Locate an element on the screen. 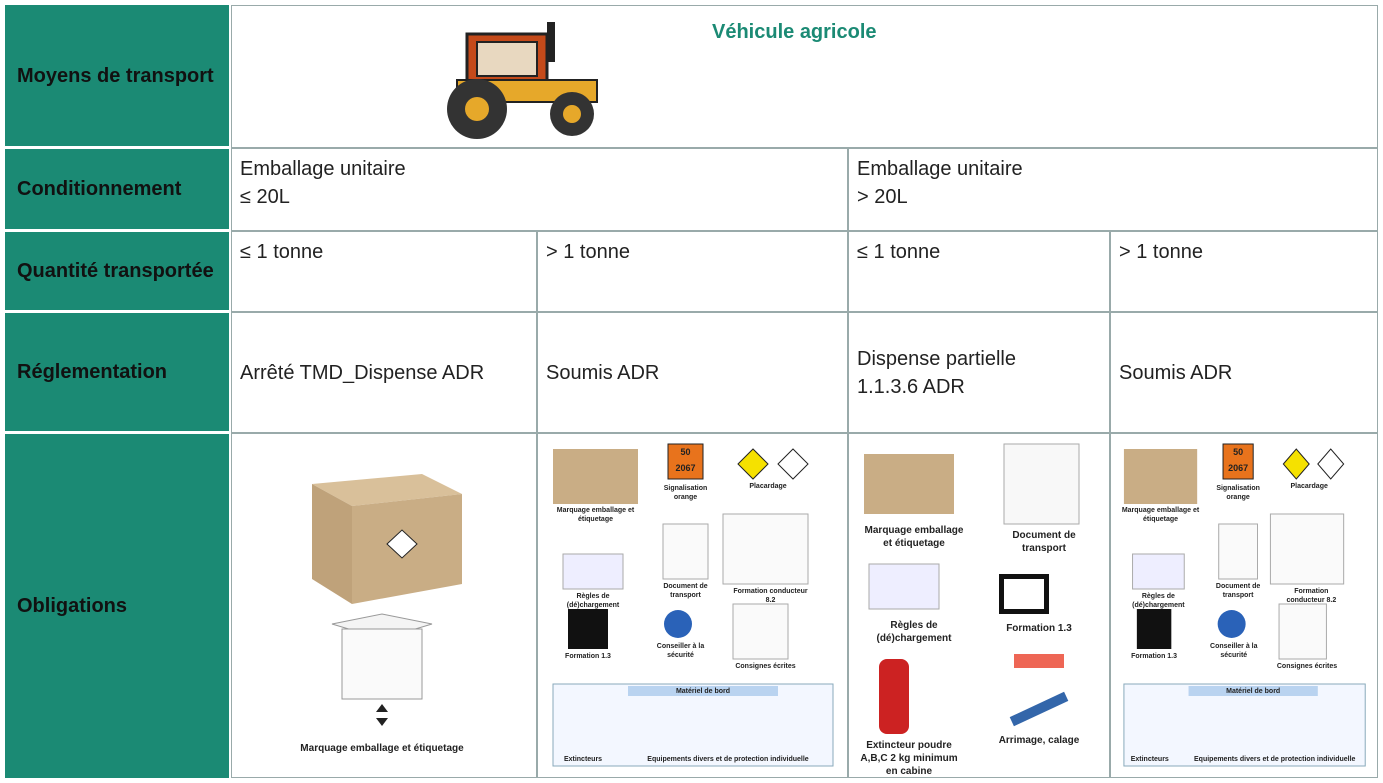 The height and width of the screenshot is (783, 1383). text: Dispense partielle is located at coordinates (936, 358).